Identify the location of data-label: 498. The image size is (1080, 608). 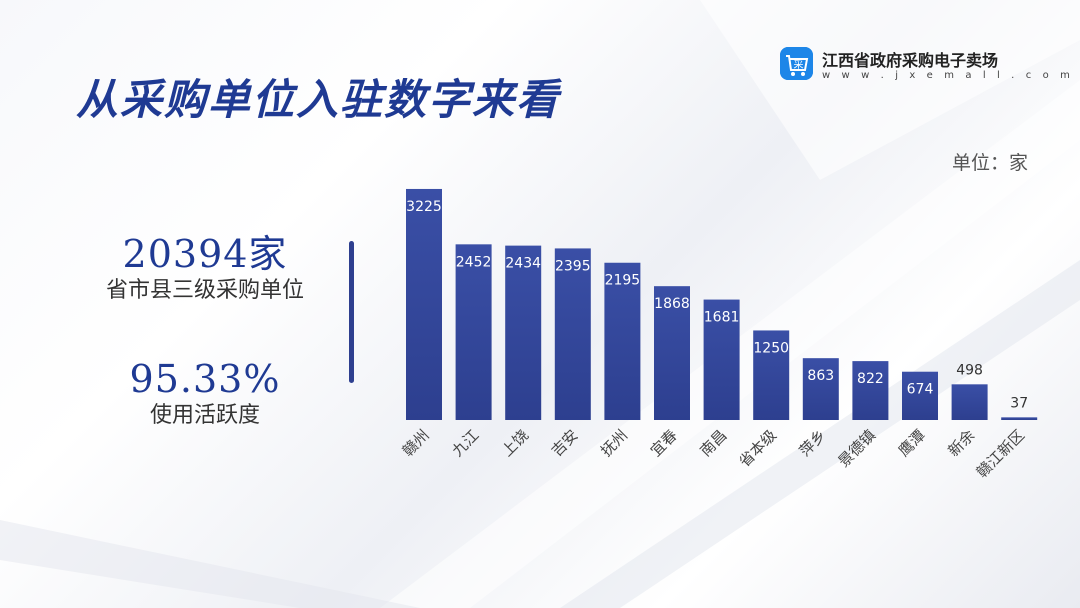
(969, 370).